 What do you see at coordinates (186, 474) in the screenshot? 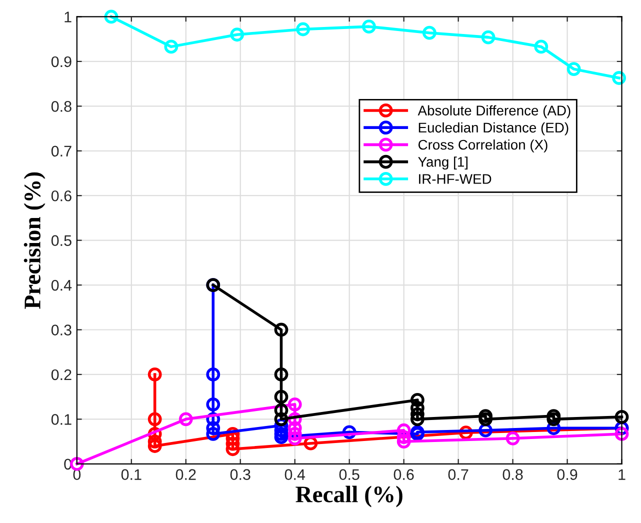
I see `x-tick-label: 0.2` at bounding box center [186, 474].